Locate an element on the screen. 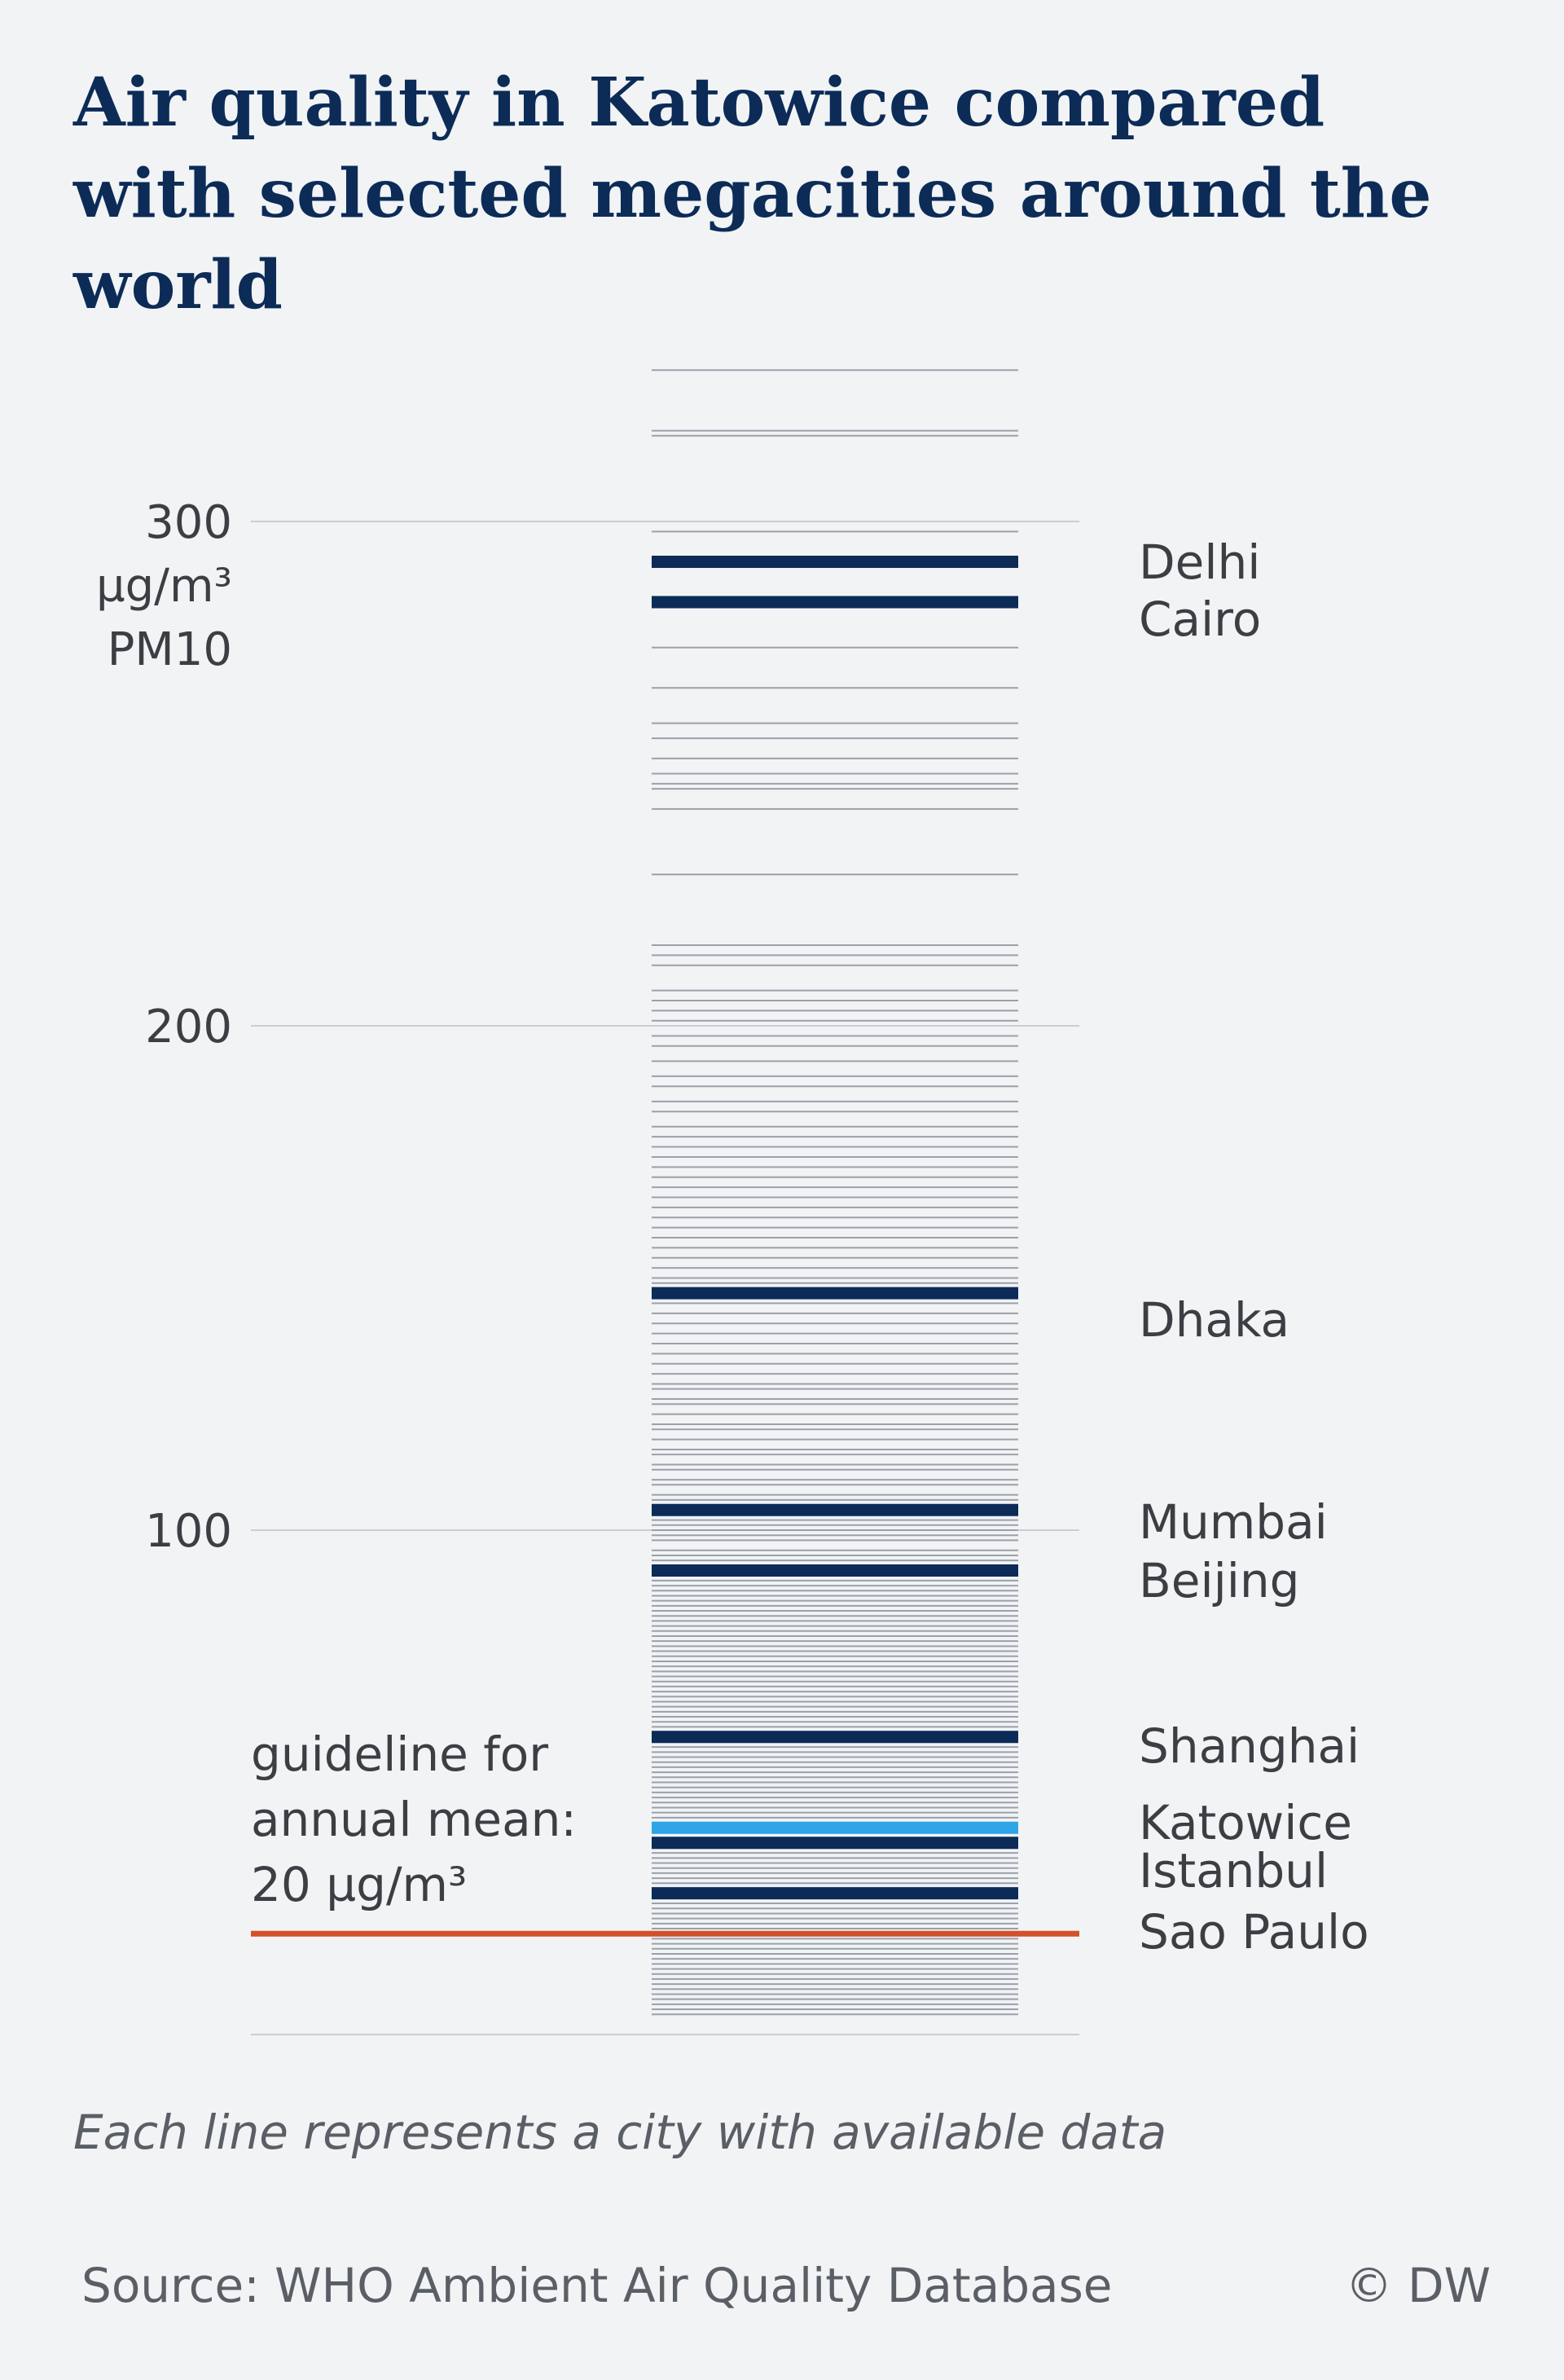 This screenshot has width=1564, height=2380. y-tick-label-200: 200 is located at coordinates (188, 1027).